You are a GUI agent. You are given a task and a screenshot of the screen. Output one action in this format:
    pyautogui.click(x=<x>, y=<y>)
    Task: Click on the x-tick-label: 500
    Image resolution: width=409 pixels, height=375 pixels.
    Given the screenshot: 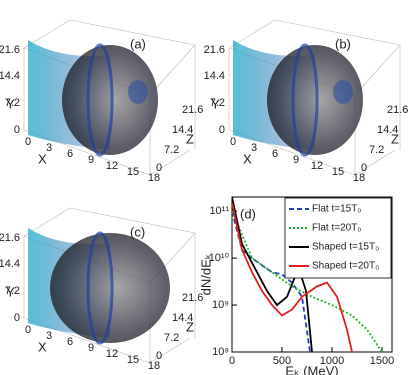 What is the action you would take?
    pyautogui.click(x=282, y=361)
    